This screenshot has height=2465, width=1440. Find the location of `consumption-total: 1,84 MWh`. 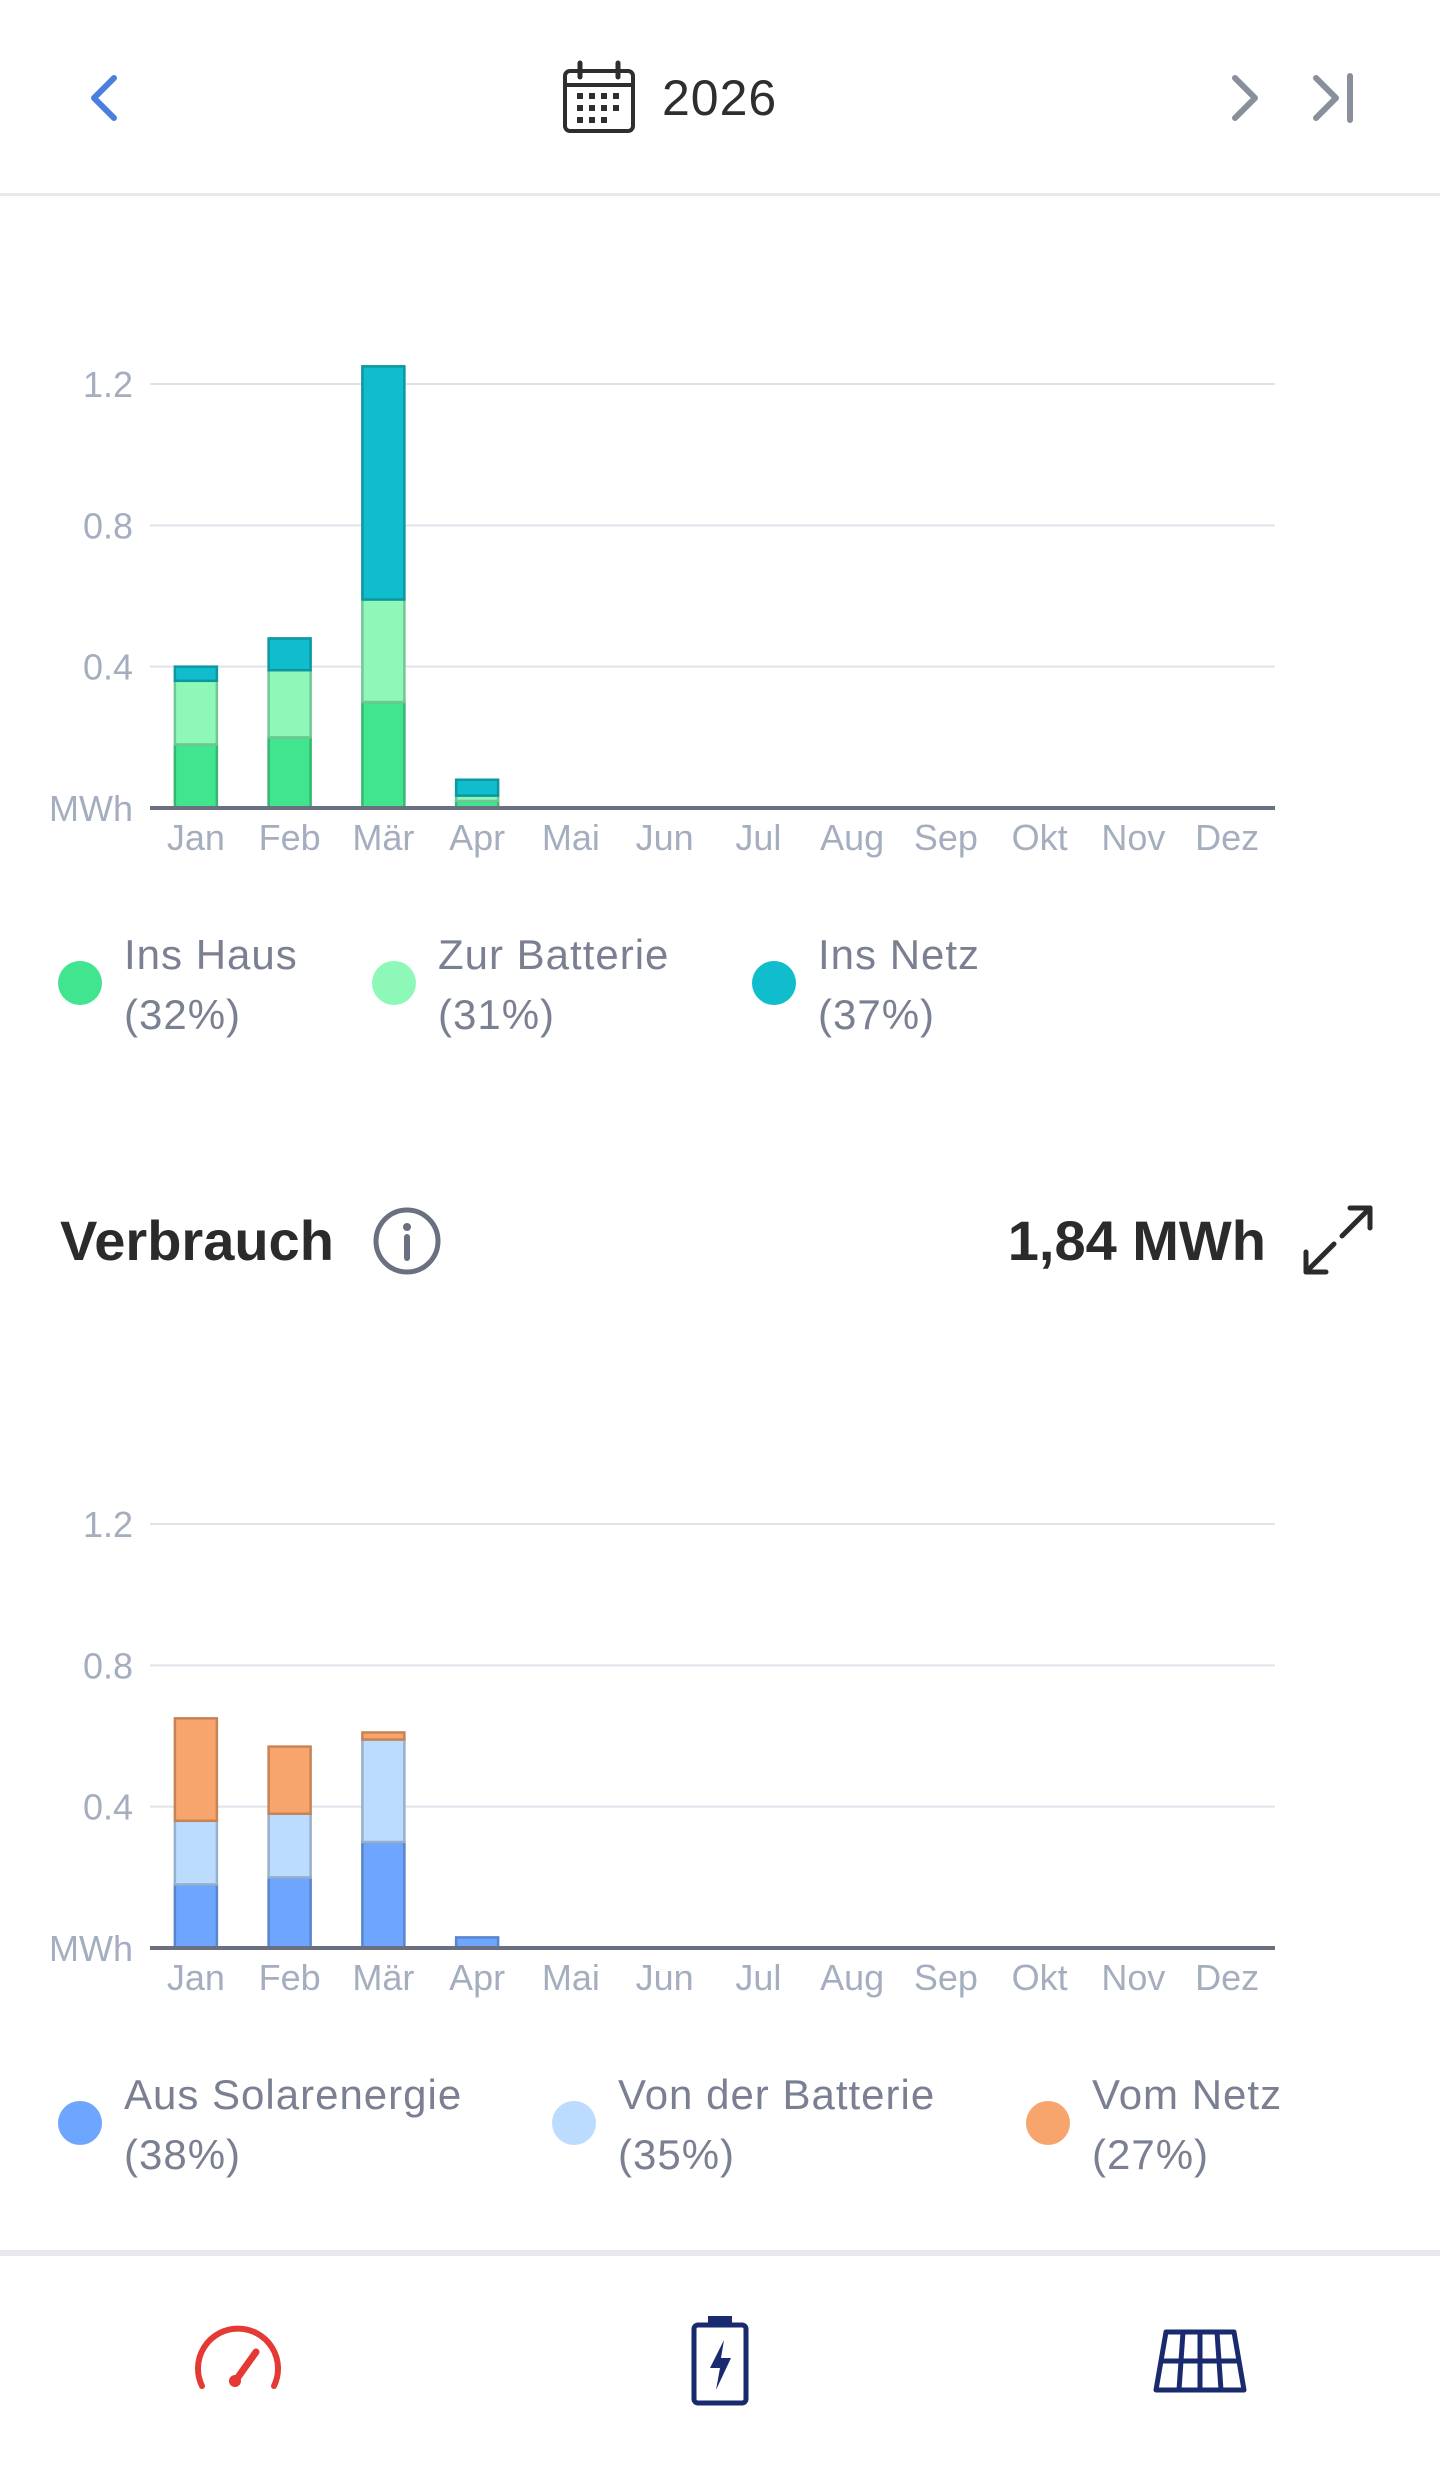

consumption-total: 1,84 MWh is located at coordinates (1136, 1240).